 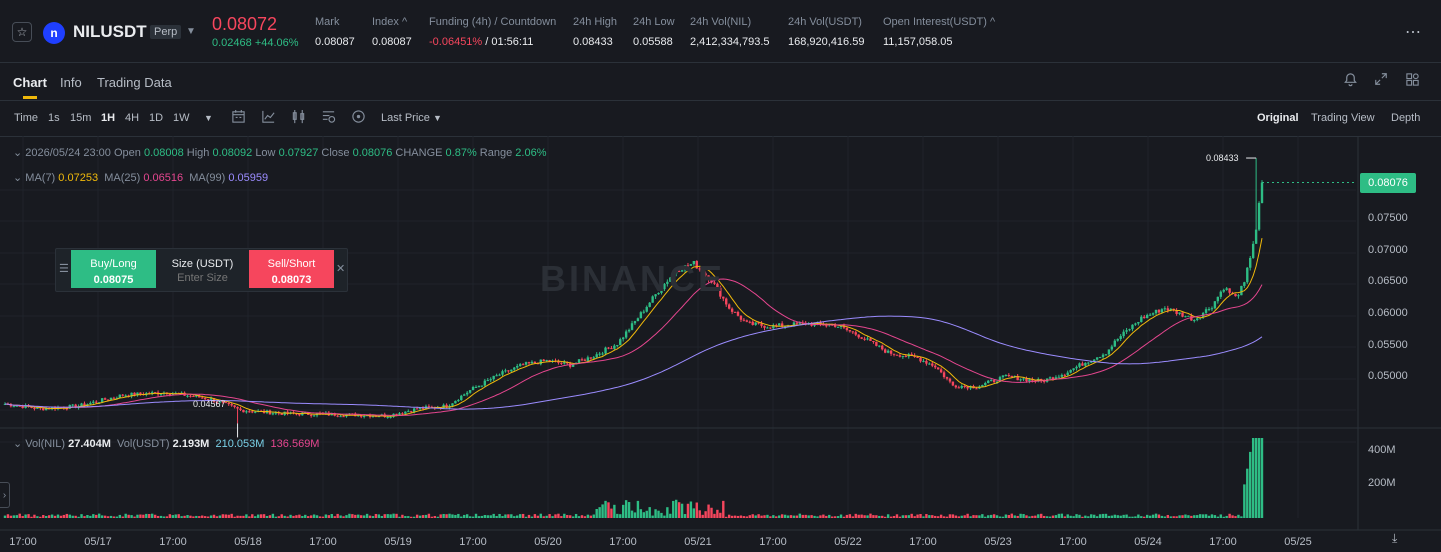 What do you see at coordinates (64, 269) in the screenshot?
I see `drag-handle-icon: ☰` at bounding box center [64, 269].